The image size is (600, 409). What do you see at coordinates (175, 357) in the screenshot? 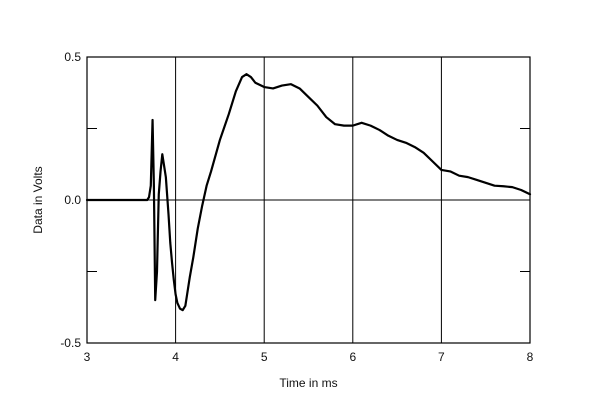
I see `x-tick-label: 4` at bounding box center [175, 357].